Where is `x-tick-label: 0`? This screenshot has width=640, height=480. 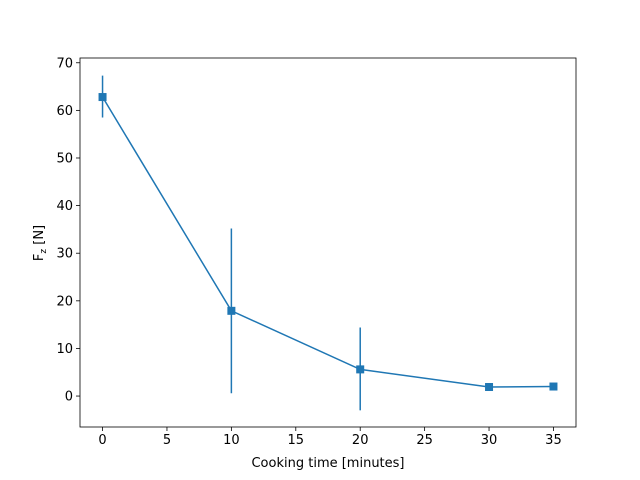
x-tick-label: 0 is located at coordinates (102, 440).